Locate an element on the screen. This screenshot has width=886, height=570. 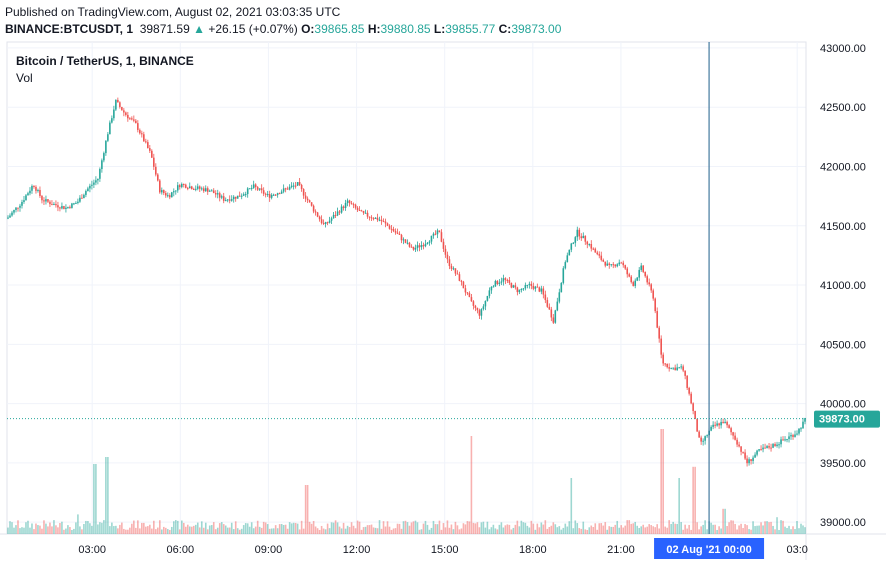
y-tick-label: 39500.00 is located at coordinates (843, 464).